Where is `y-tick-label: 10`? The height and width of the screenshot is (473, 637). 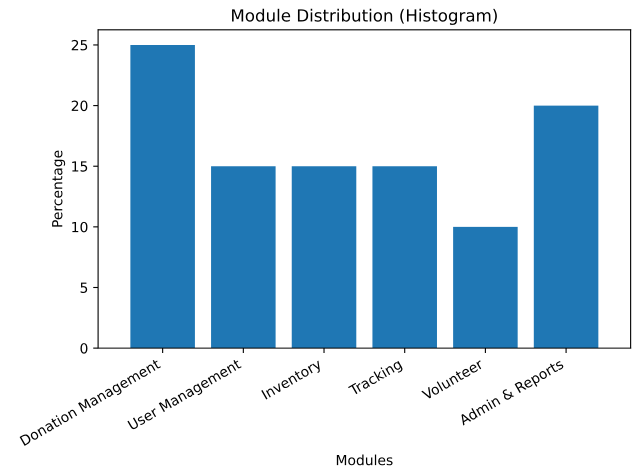 y-tick-label: 10 is located at coordinates (80, 227).